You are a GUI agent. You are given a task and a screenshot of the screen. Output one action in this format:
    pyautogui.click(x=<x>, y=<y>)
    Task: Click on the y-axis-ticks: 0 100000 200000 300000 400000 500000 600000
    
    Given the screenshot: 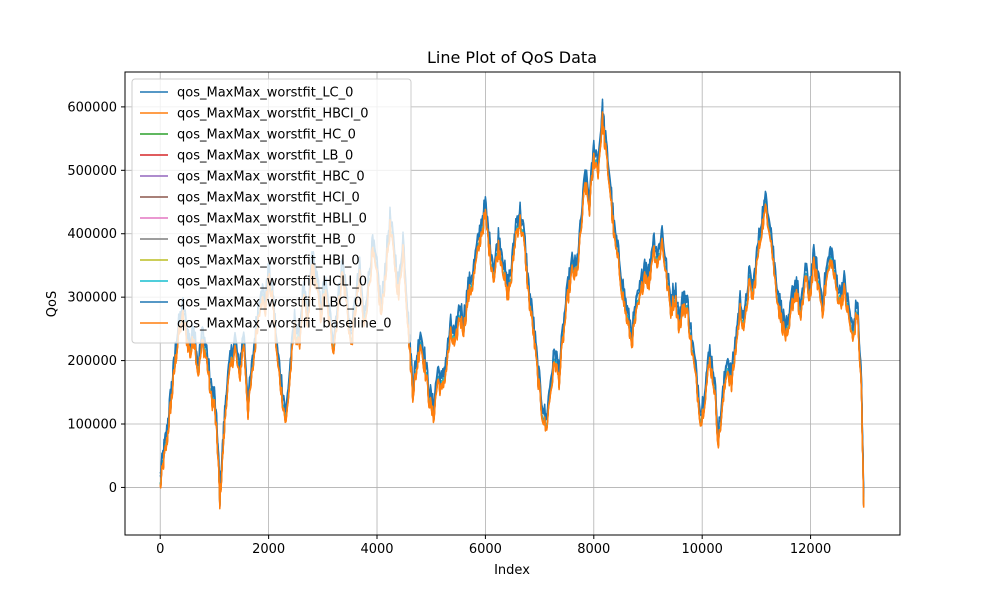 What is the action you would take?
    pyautogui.click(x=96, y=298)
    